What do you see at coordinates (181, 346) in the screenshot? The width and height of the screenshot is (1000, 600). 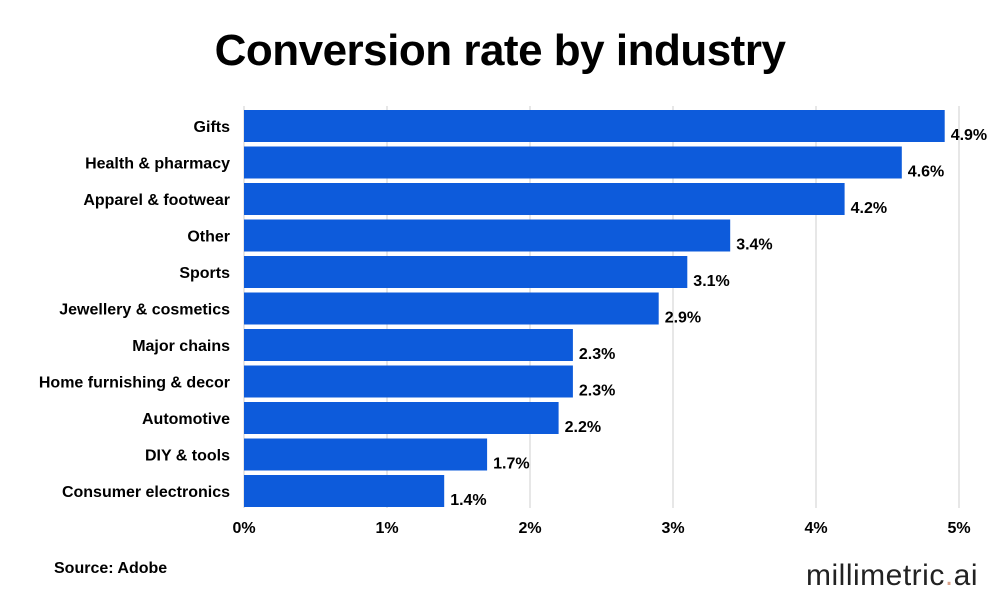 I see `category-label: Major chains` at bounding box center [181, 346].